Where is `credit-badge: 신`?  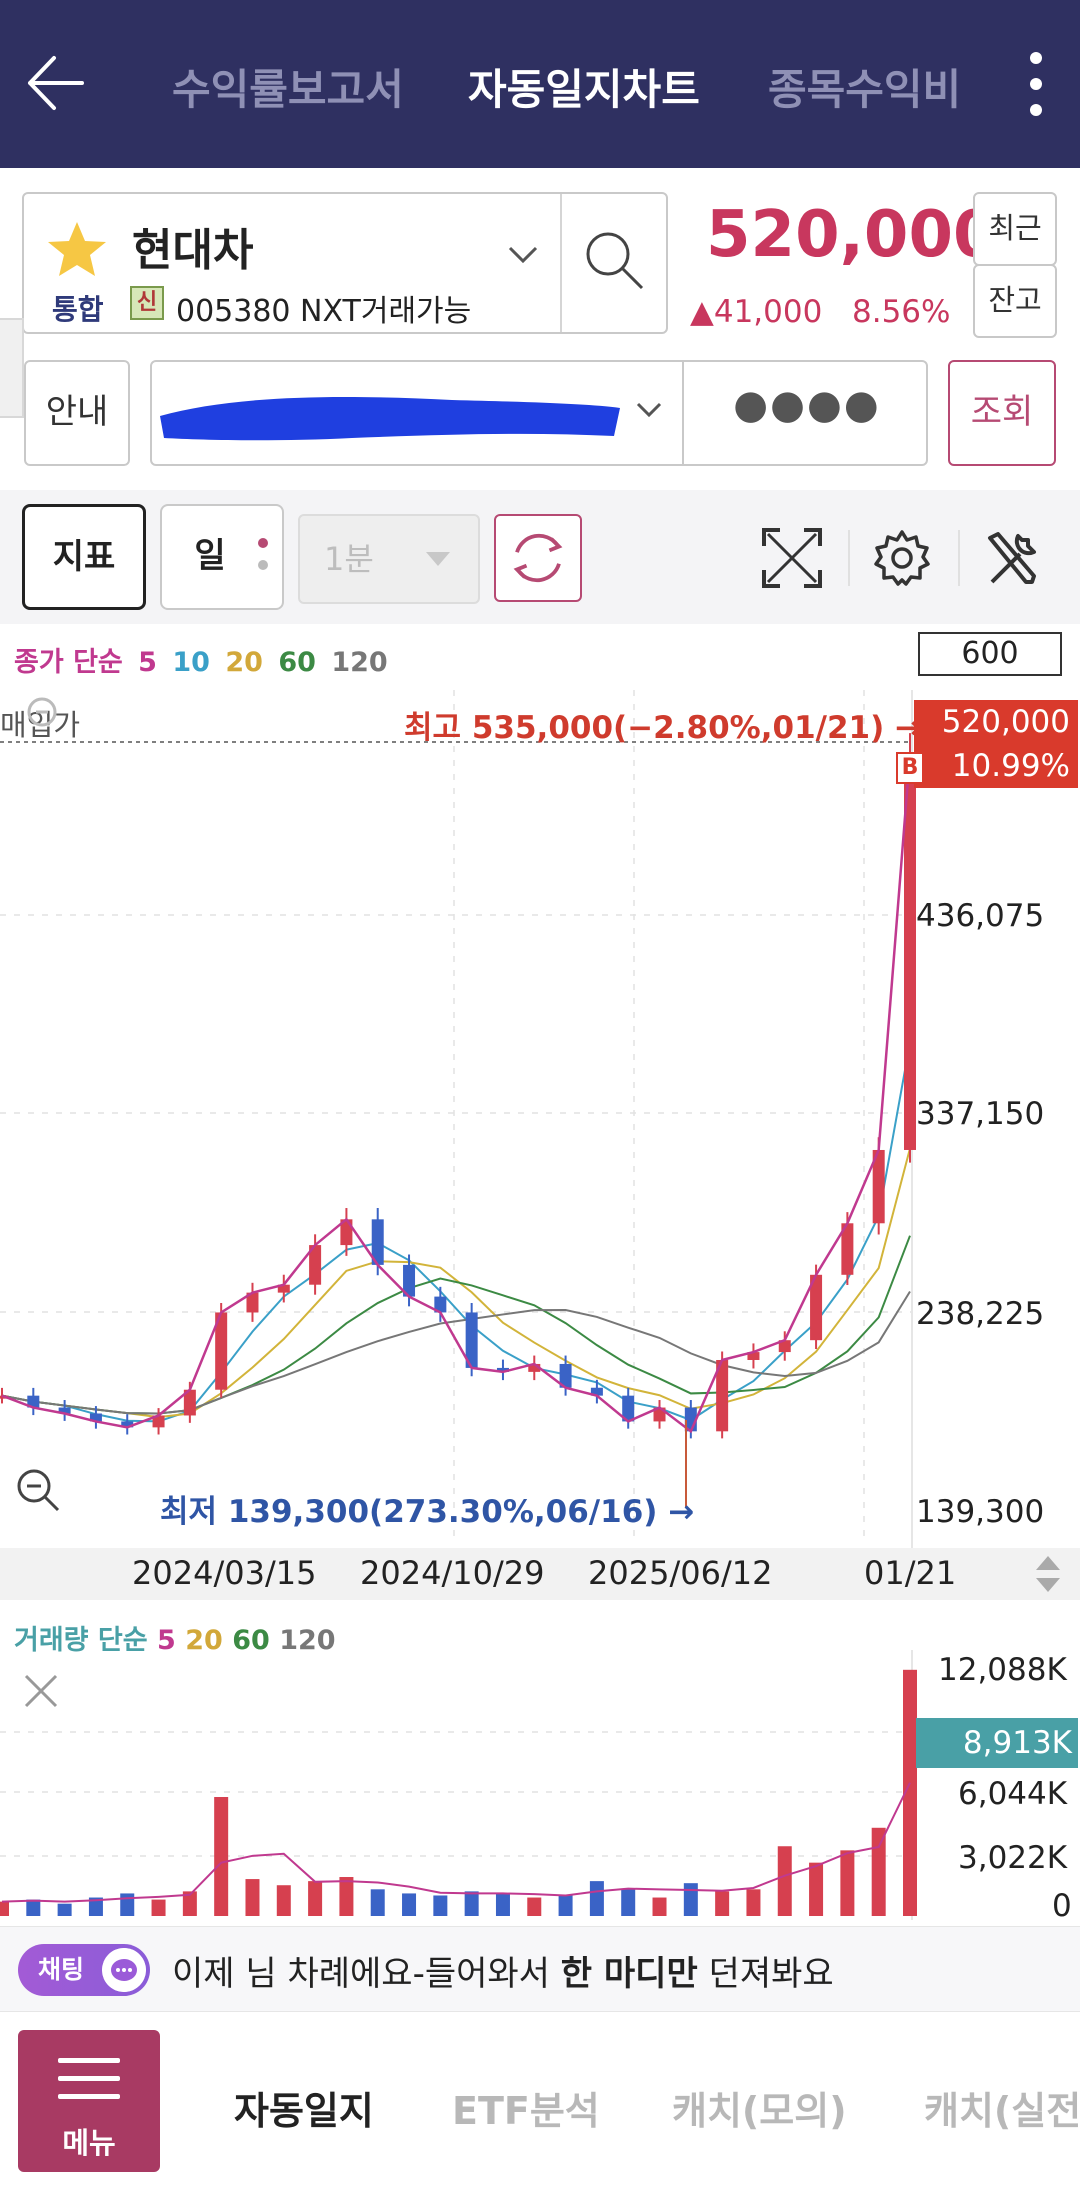
credit-badge: 신 is located at coordinates (147, 303).